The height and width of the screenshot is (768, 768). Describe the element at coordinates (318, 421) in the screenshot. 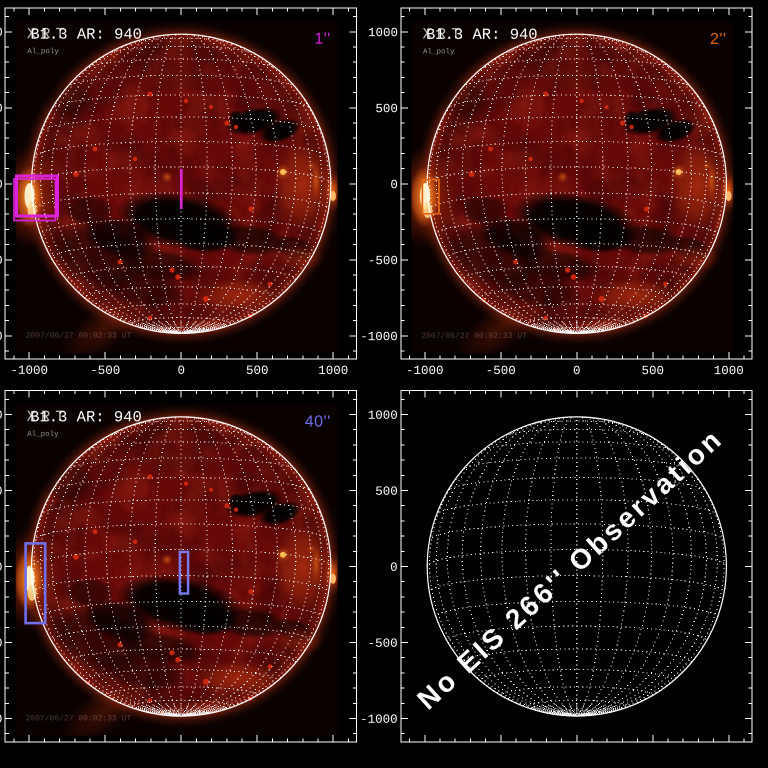

I see `svg-text: 40''` at that location.